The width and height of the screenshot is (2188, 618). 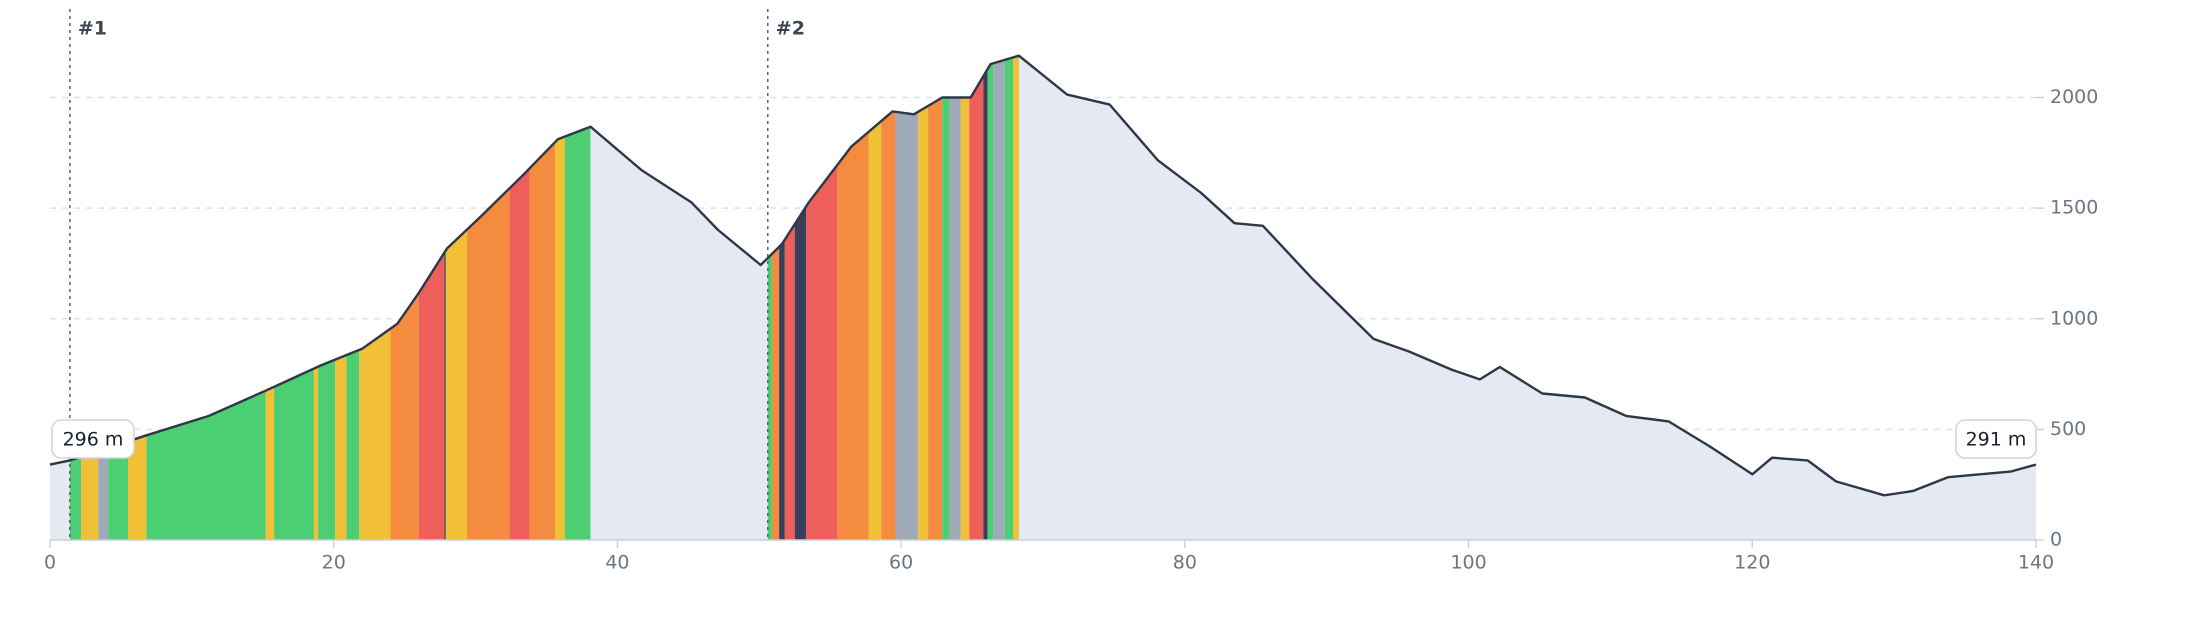 What do you see at coordinates (92, 29) in the screenshot?
I see `climb-marker-label: #1` at bounding box center [92, 29].